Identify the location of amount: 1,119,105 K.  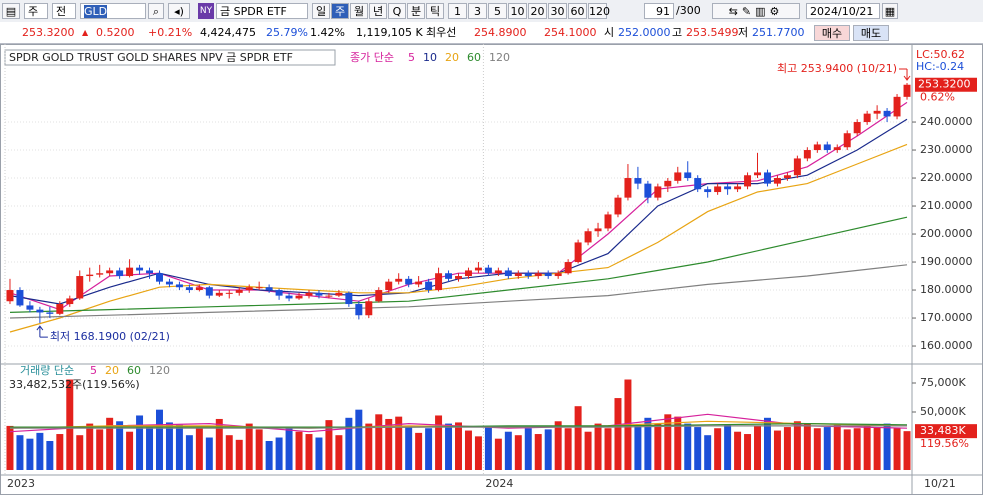
(389, 32).